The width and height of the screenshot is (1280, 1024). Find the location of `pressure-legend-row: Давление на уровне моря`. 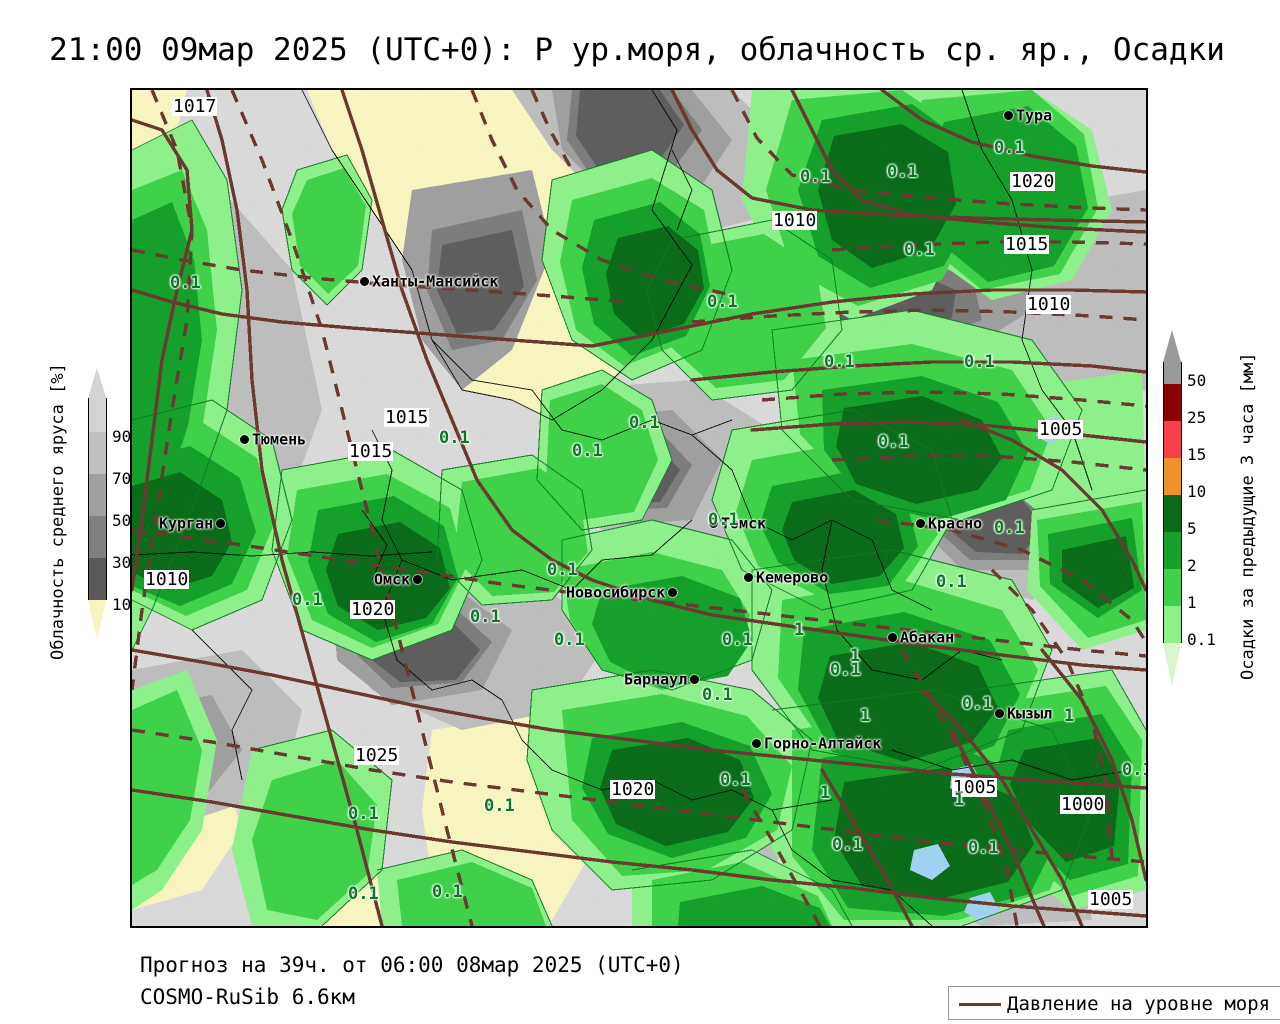

pressure-legend-row: Давление на уровне моря is located at coordinates (1115, 1003).